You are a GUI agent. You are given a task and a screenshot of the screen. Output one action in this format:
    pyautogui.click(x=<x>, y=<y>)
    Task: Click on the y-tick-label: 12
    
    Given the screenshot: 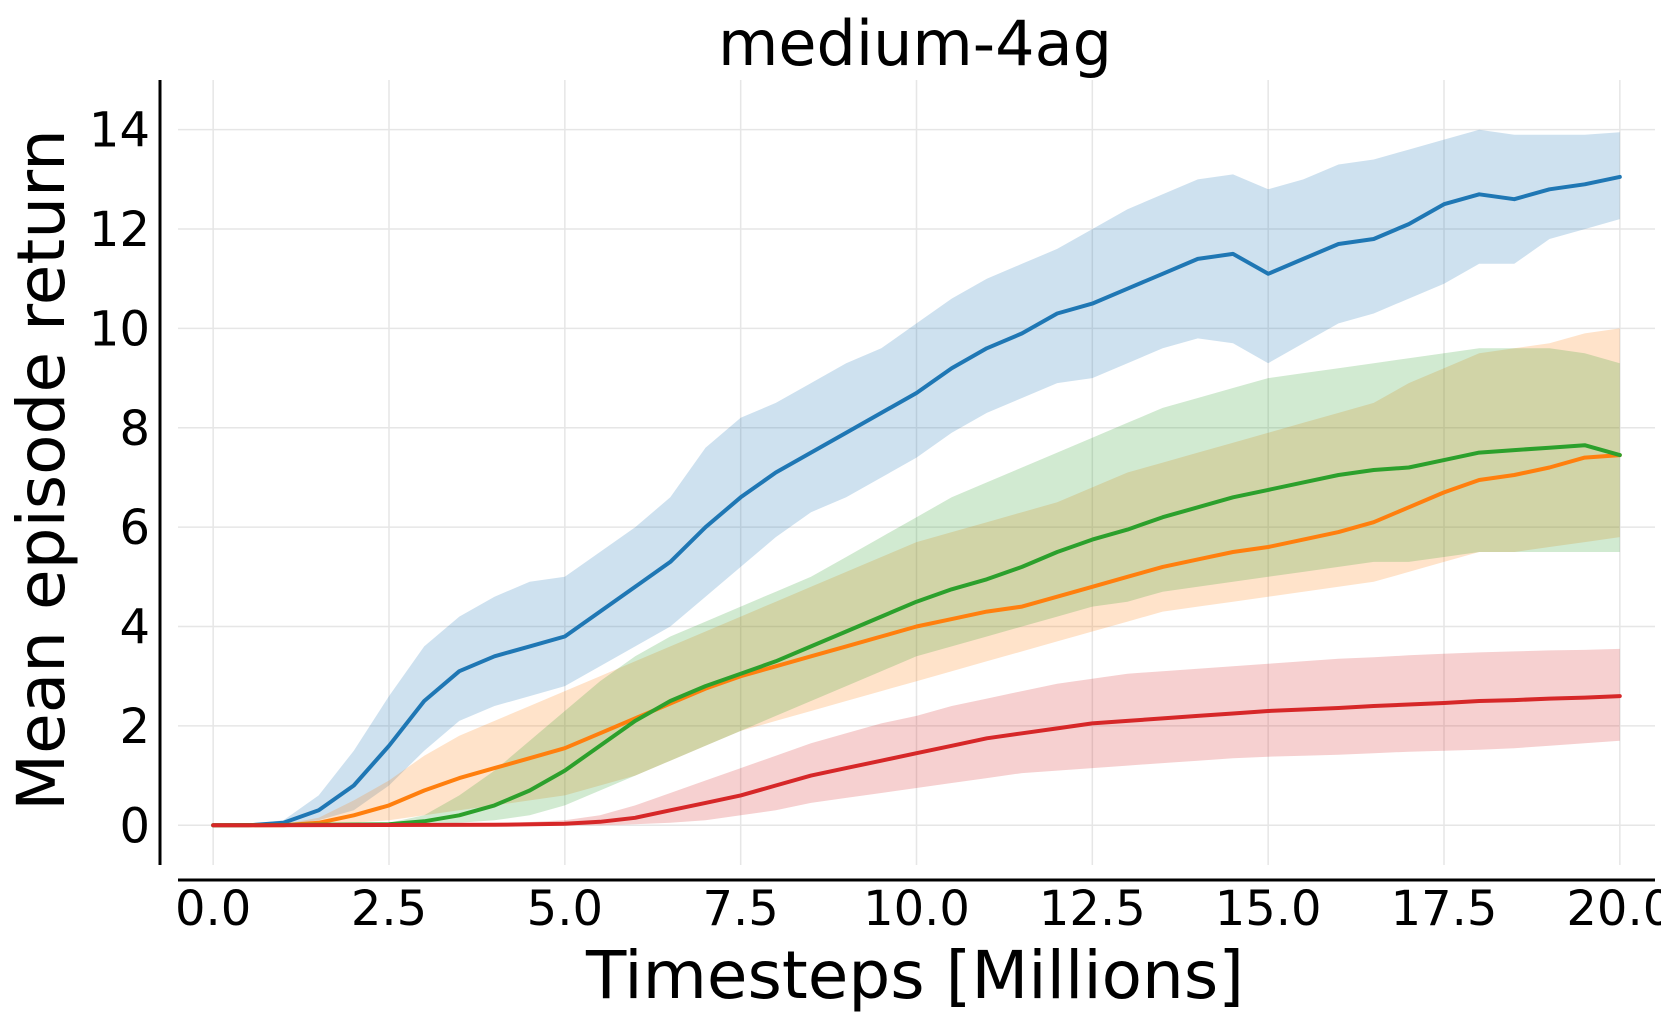 What is the action you would take?
    pyautogui.click(x=119, y=230)
    